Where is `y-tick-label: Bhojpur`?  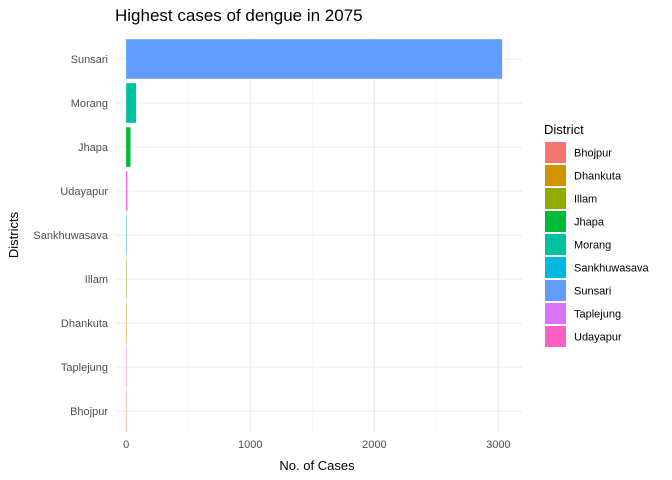 y-tick-label: Bhojpur is located at coordinates (89, 412).